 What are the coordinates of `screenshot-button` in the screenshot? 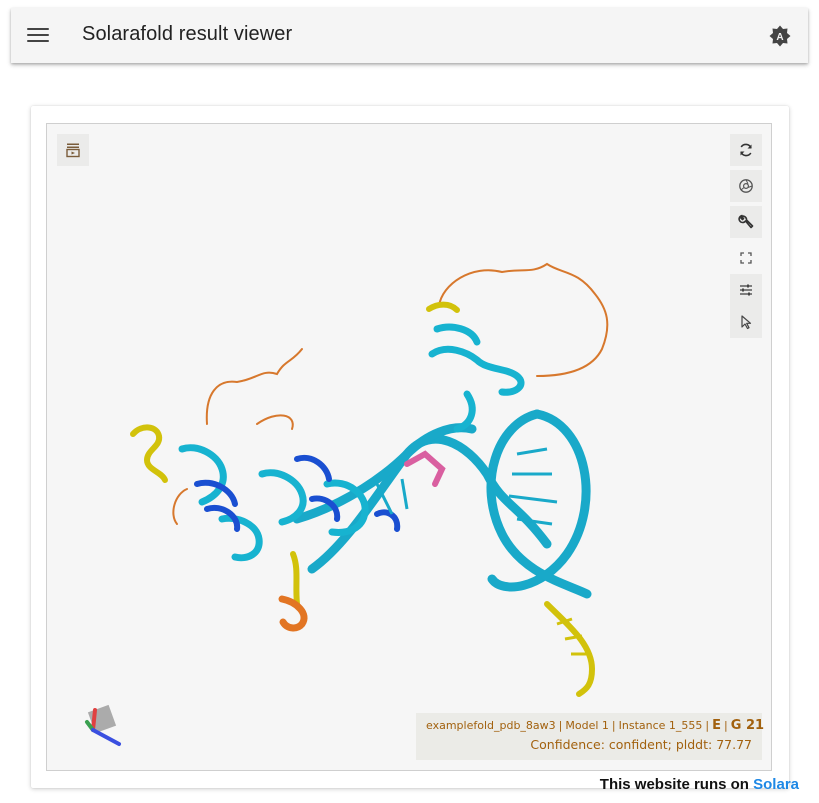 It's located at (746, 186).